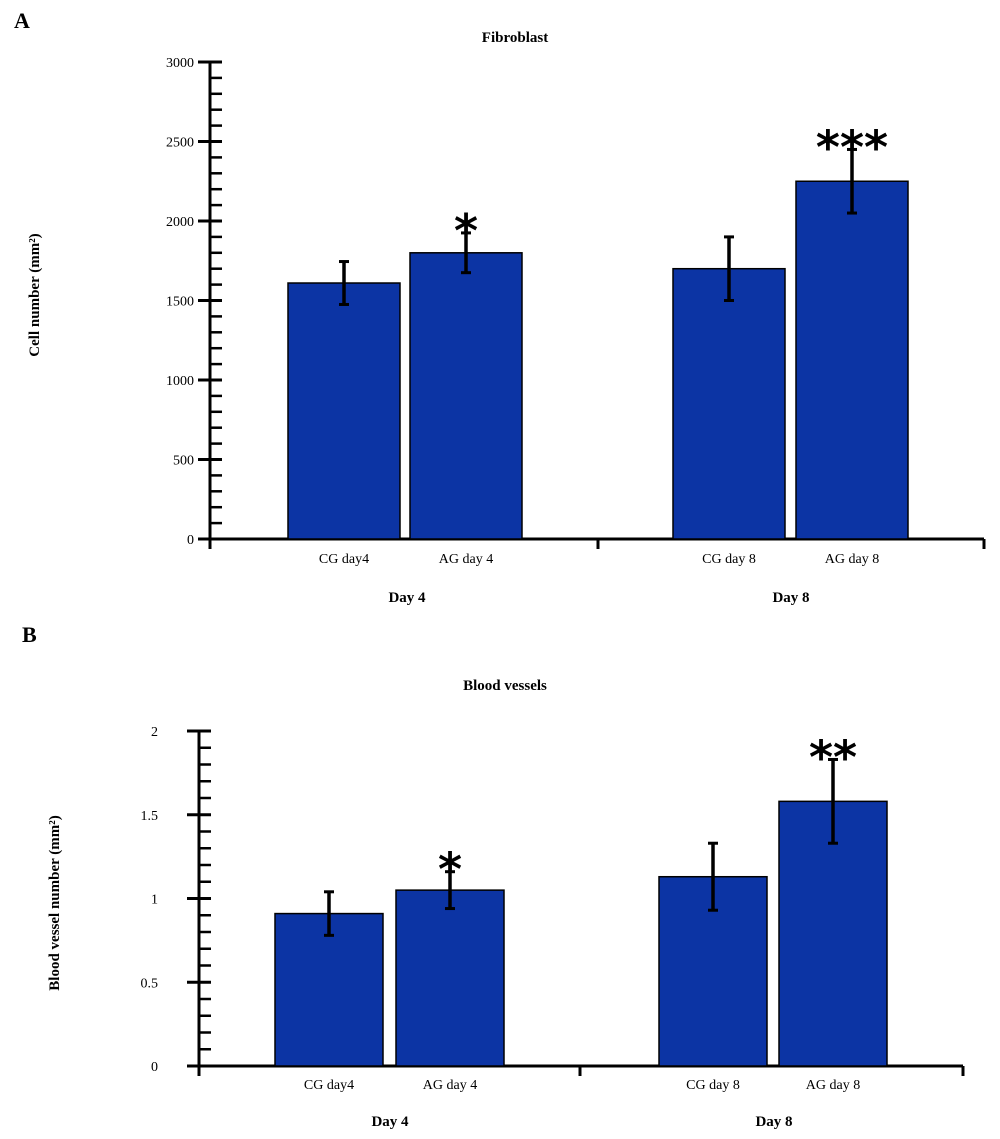  I want to click on y-tick-label: 500, so click(183, 461).